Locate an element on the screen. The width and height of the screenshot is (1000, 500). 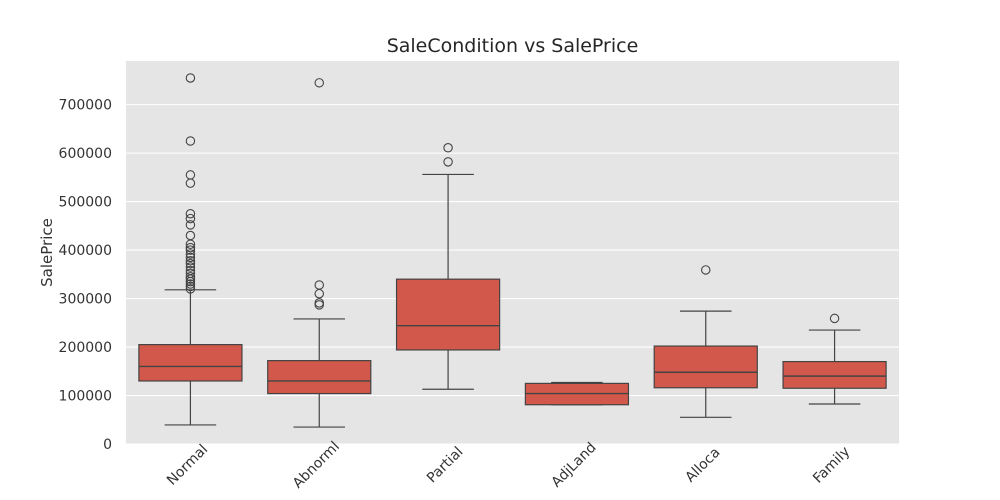
box-normal is located at coordinates (190, 249).